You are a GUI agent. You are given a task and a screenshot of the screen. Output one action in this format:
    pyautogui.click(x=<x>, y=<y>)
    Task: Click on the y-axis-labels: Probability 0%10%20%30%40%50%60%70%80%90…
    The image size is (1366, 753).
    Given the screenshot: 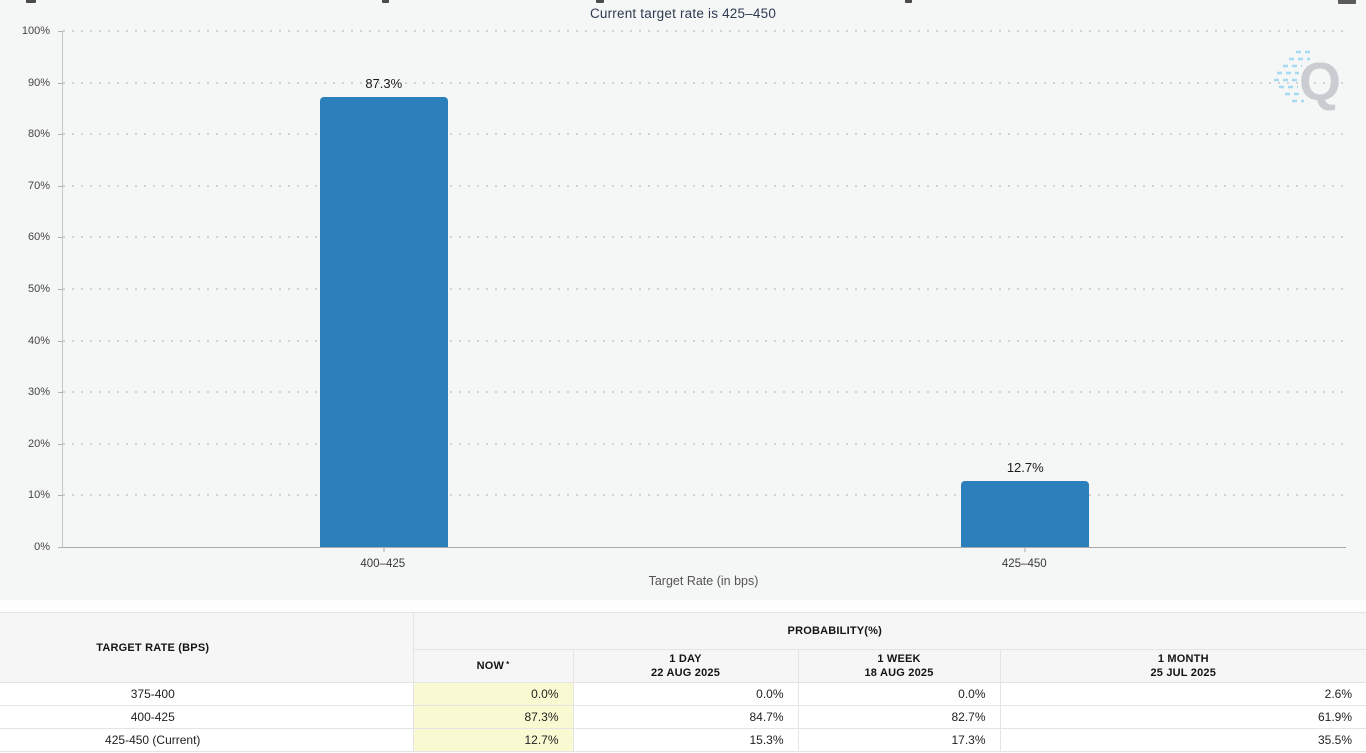 What is the action you would take?
    pyautogui.click(x=28, y=289)
    